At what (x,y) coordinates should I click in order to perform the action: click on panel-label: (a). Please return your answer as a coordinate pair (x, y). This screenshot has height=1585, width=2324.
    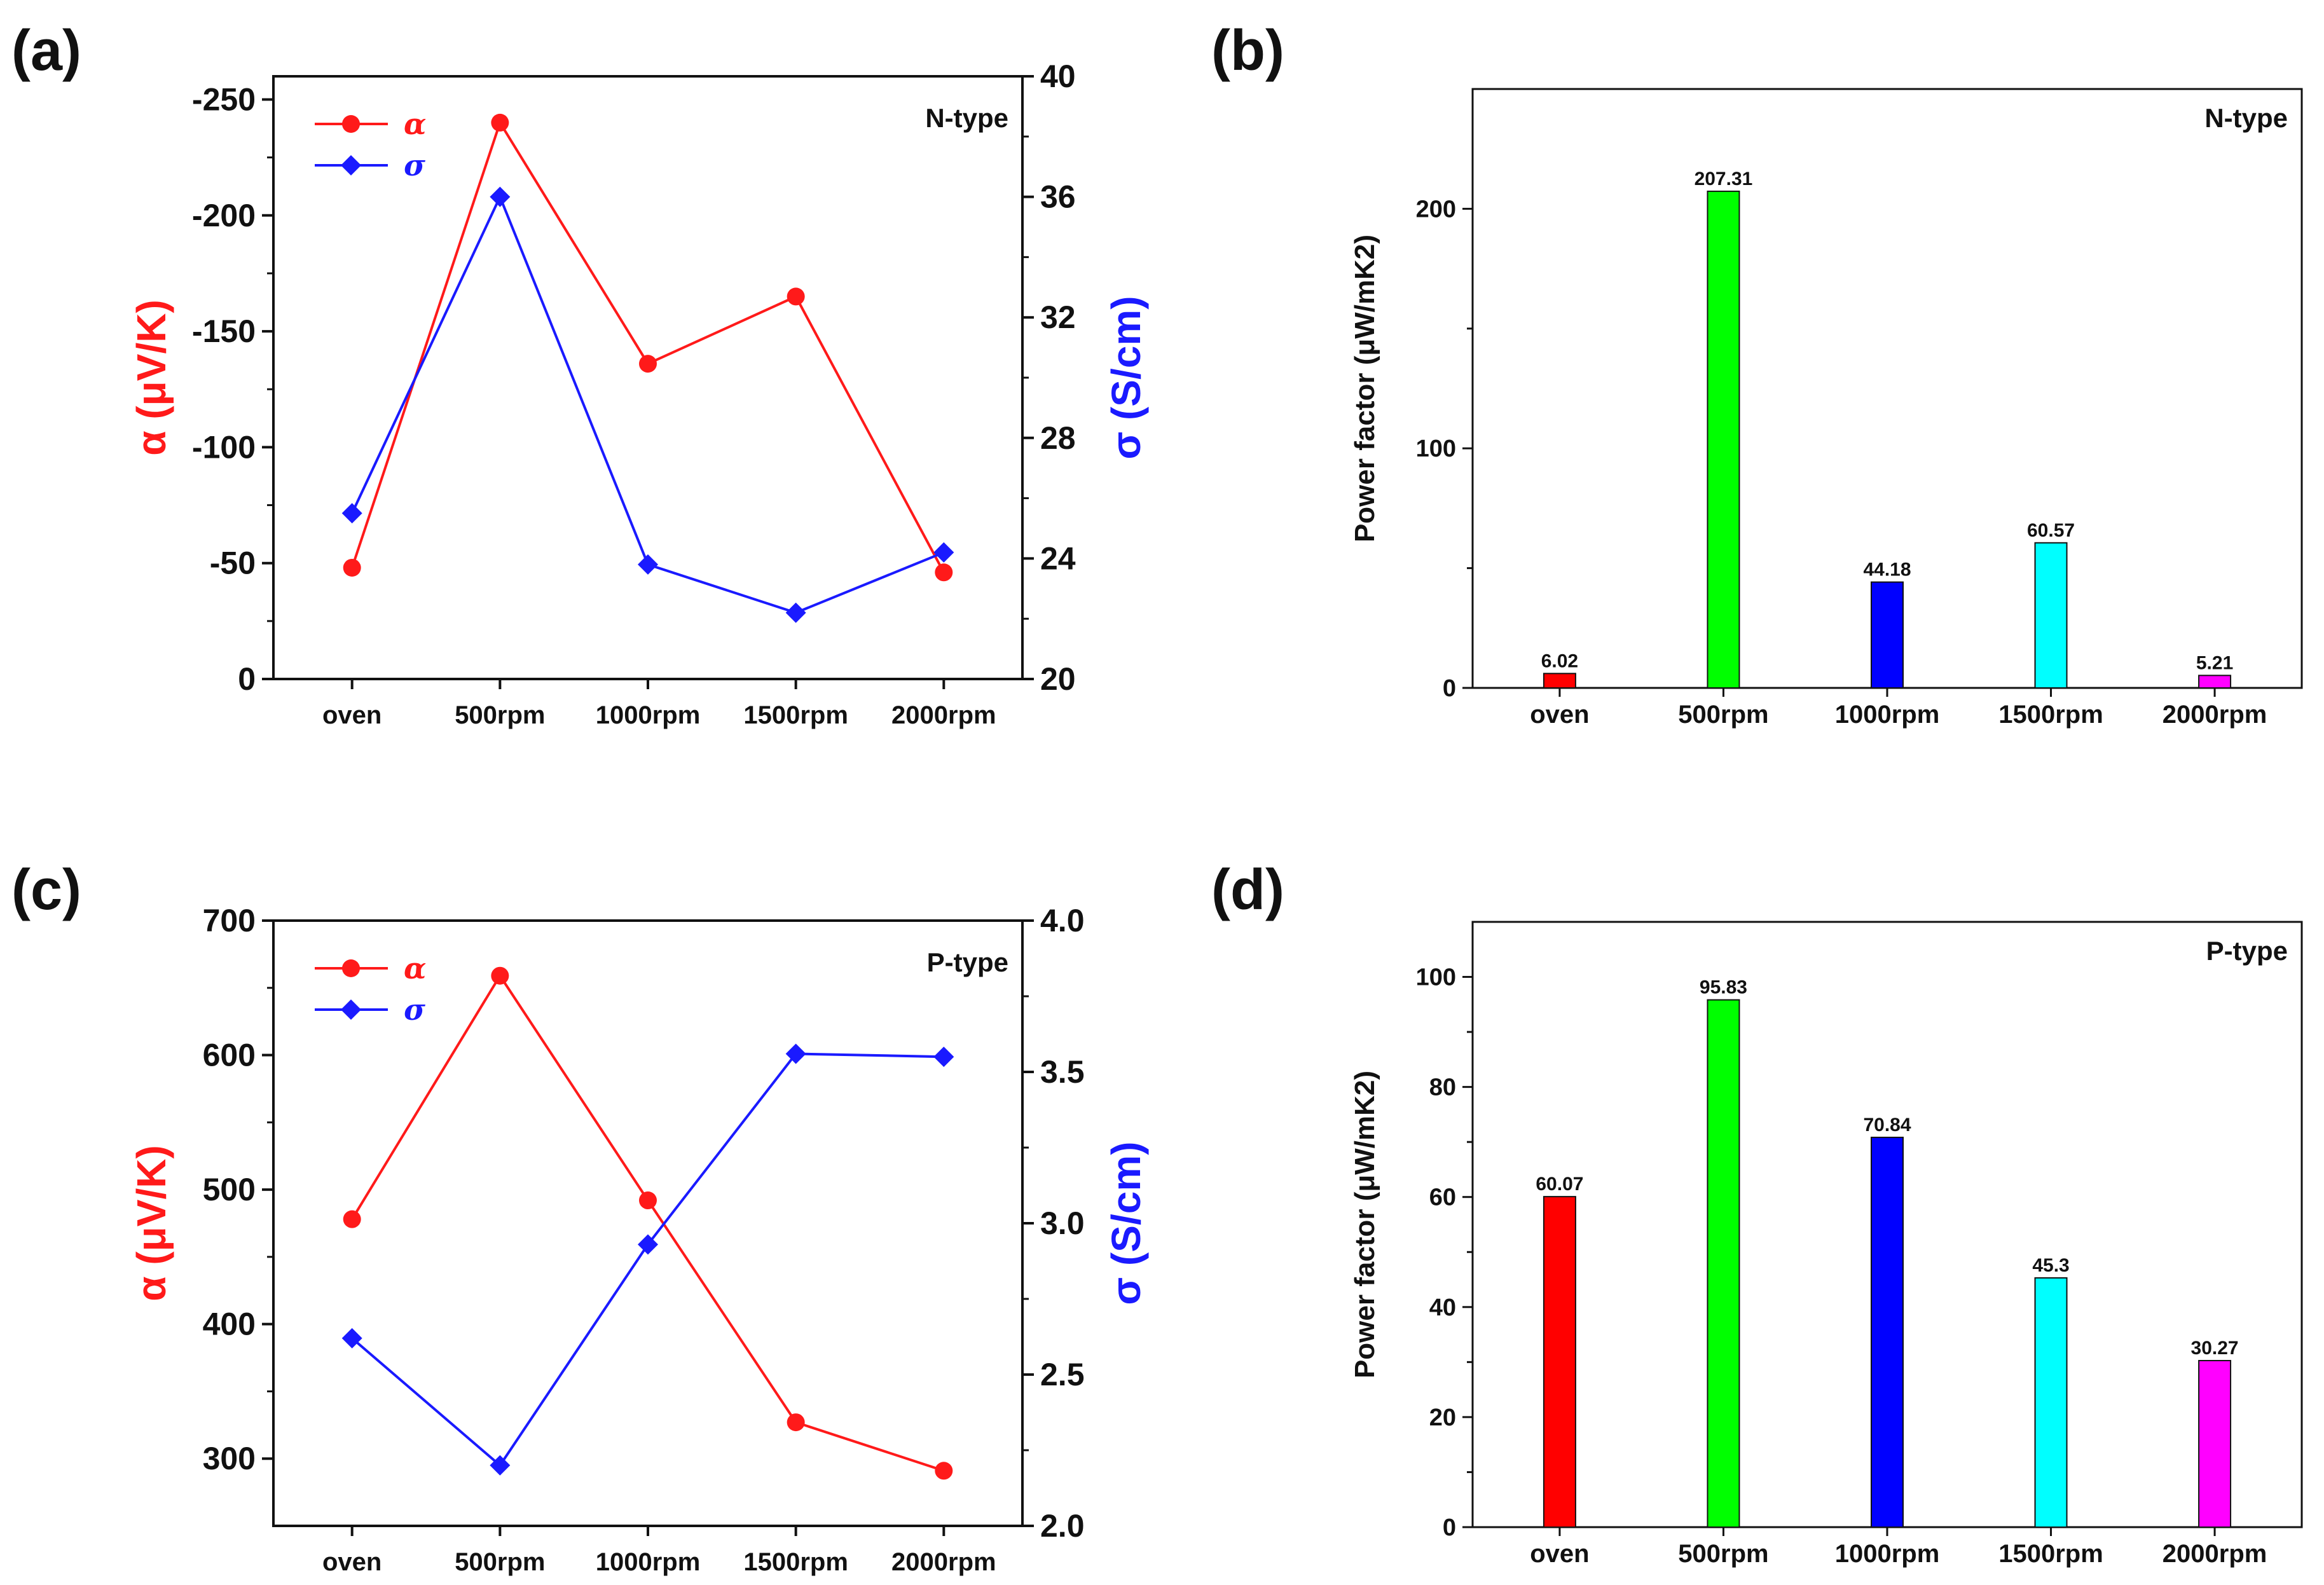
    Looking at the image, I should click on (46, 51).